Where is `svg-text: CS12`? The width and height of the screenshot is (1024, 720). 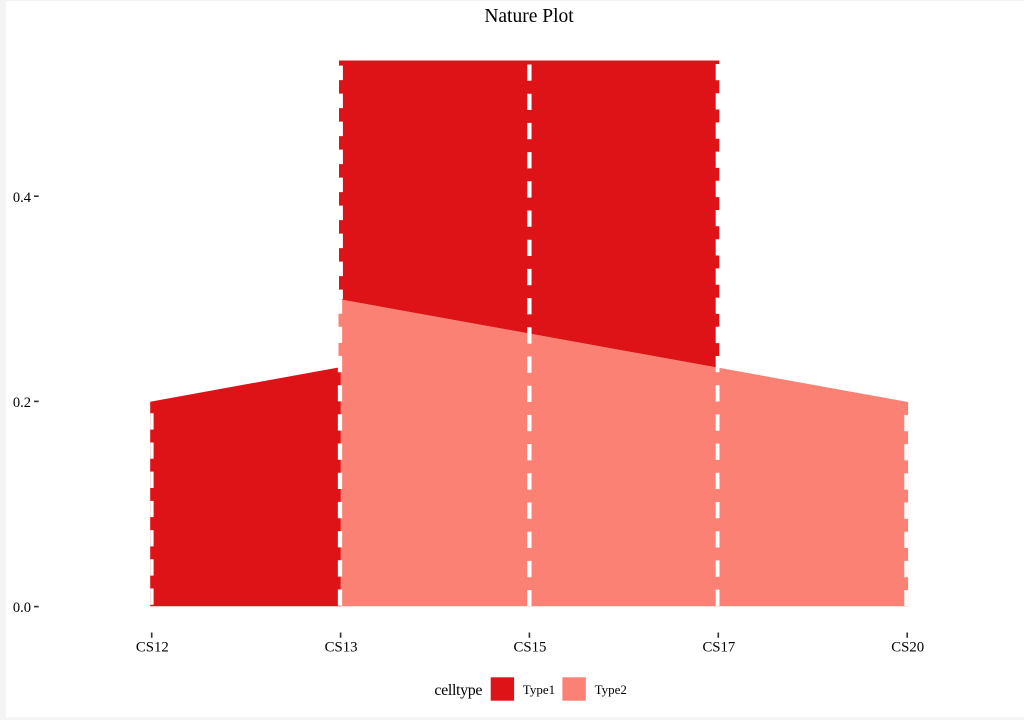 svg-text: CS12 is located at coordinates (152, 648).